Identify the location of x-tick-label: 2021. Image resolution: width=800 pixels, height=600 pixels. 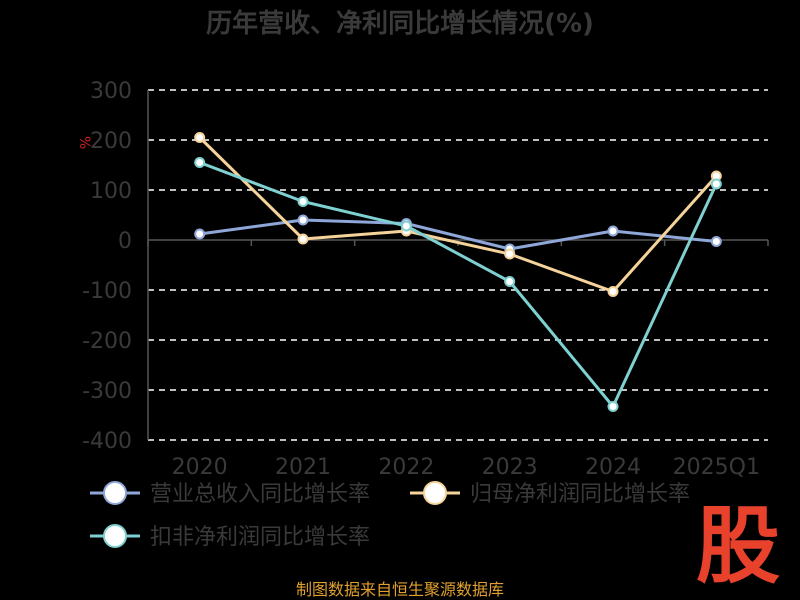
(303, 467).